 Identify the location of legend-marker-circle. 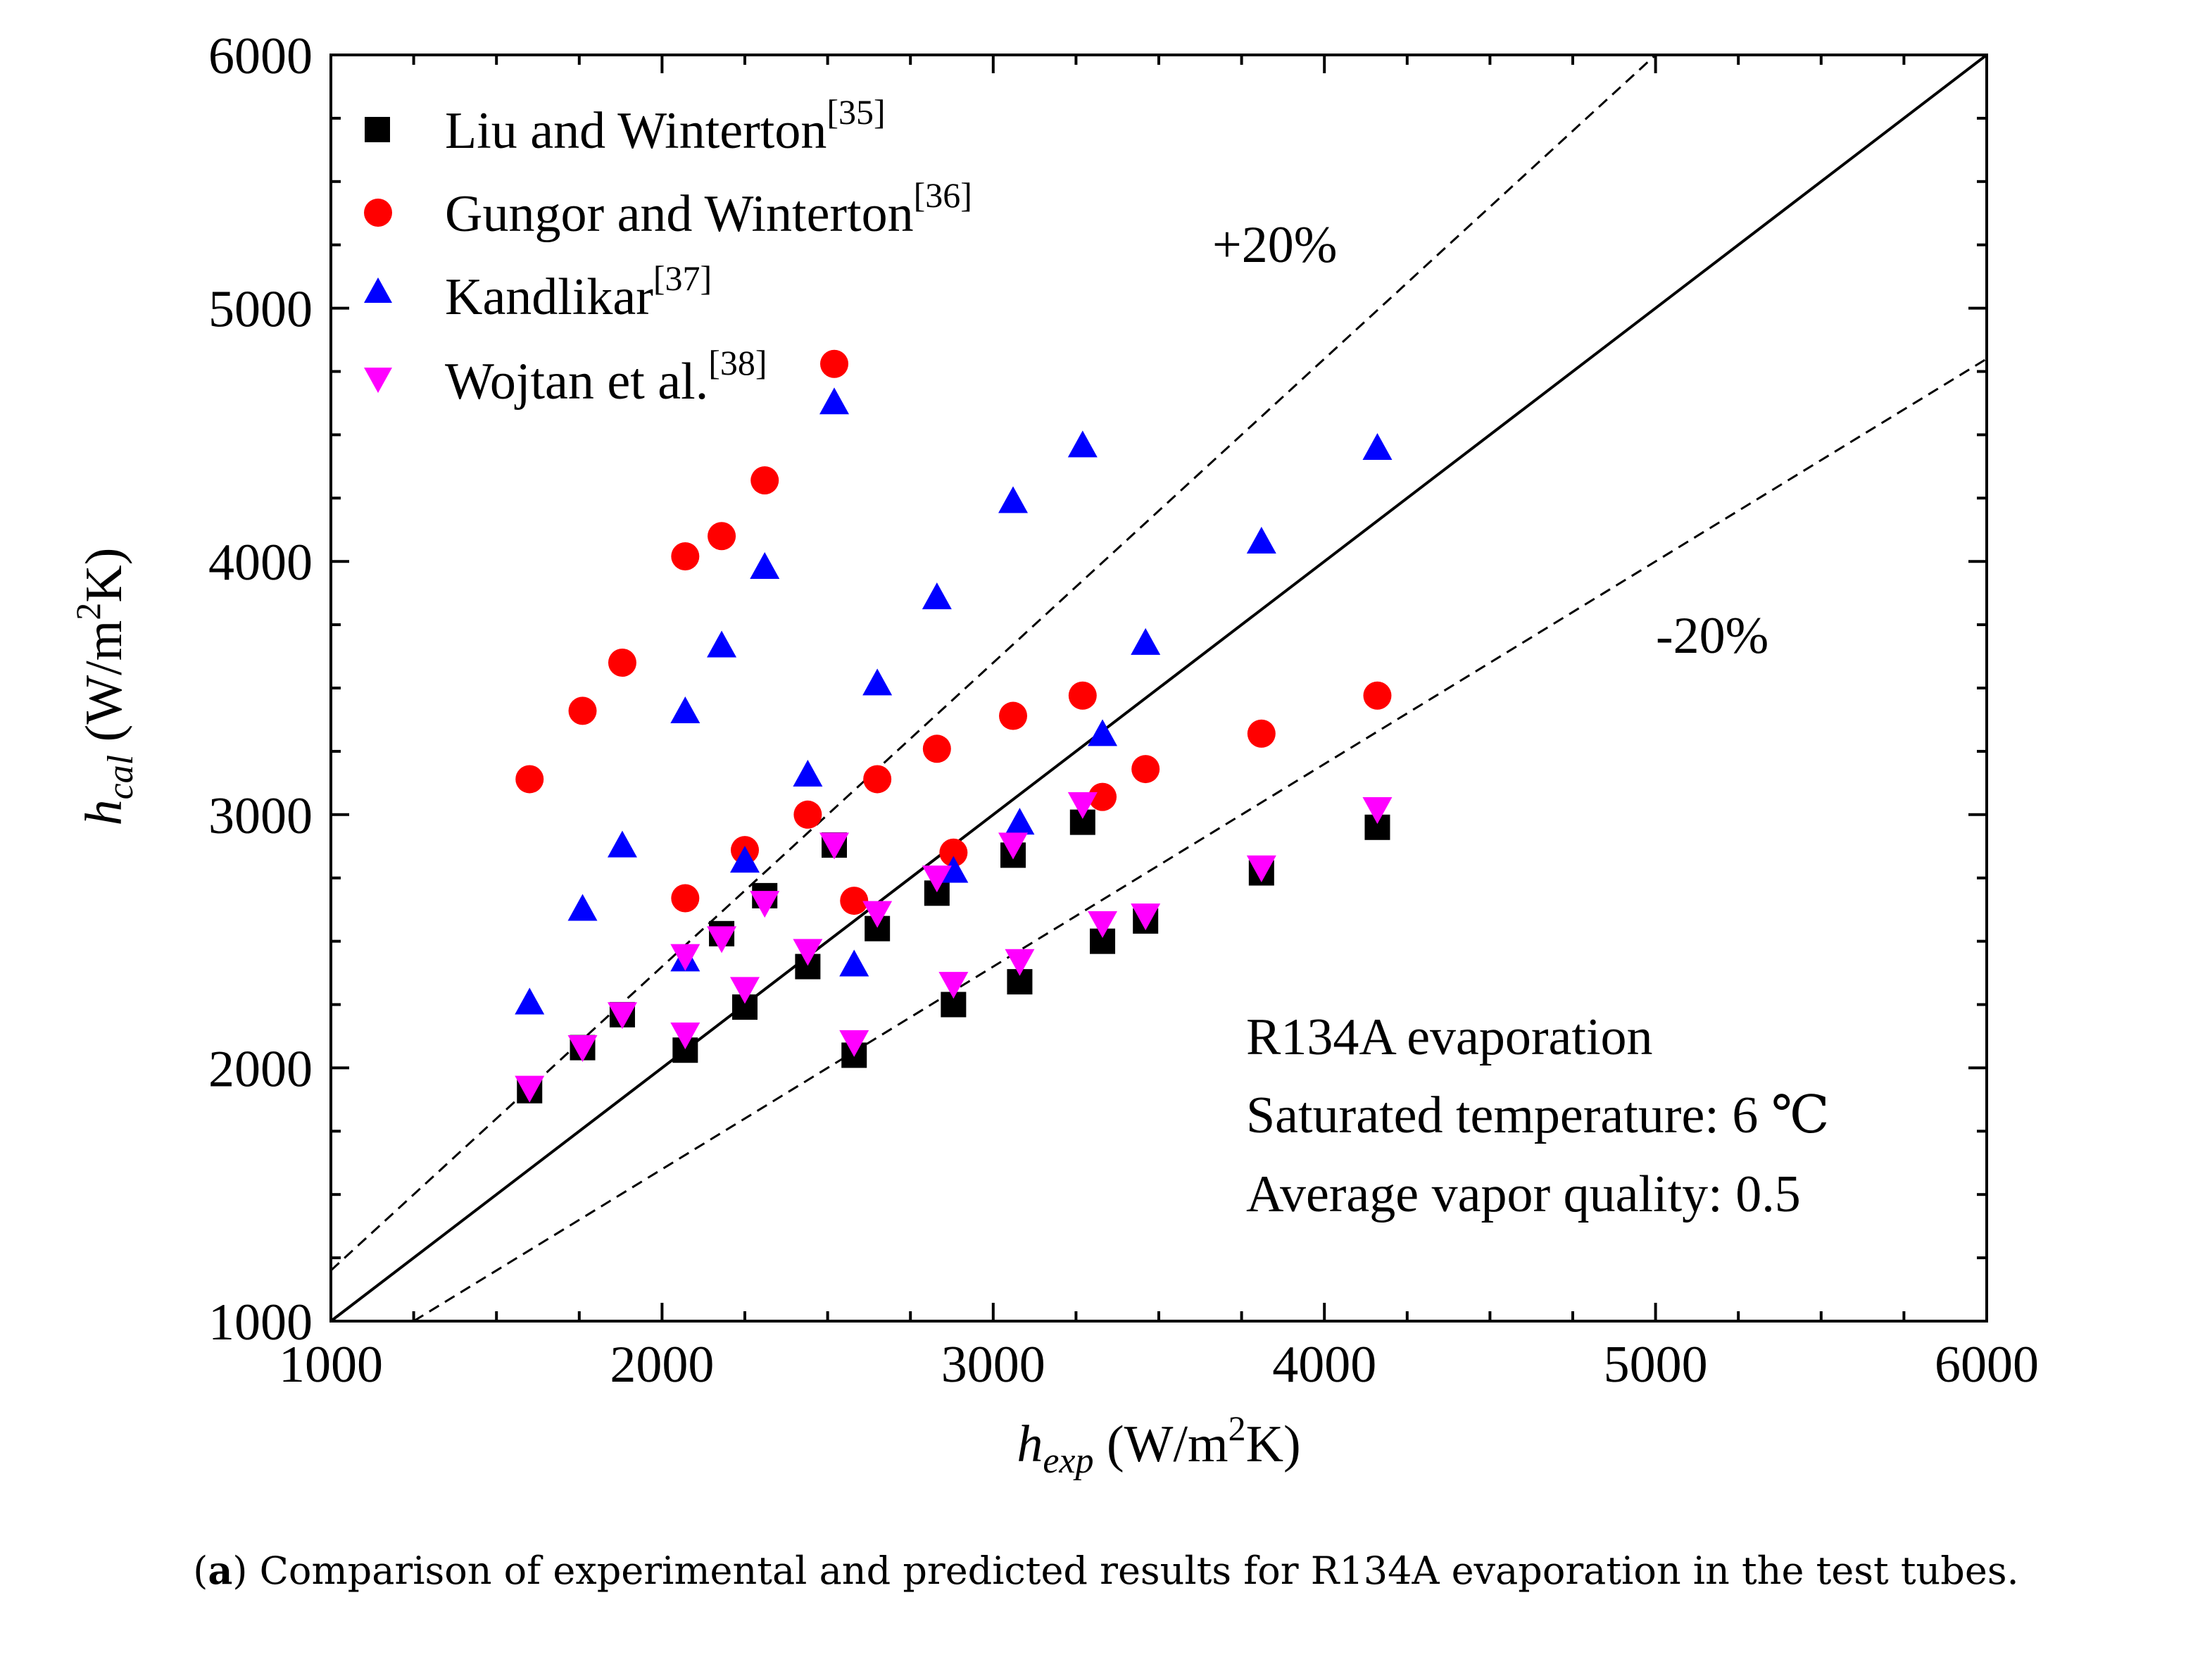
(378, 213).